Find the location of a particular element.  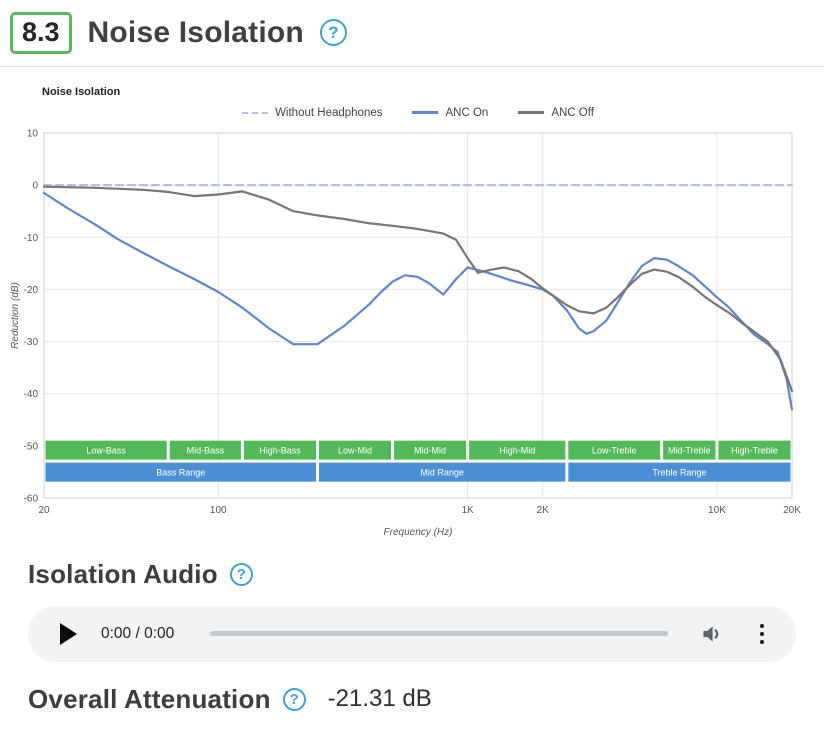

play-icon is located at coordinates (68, 633).